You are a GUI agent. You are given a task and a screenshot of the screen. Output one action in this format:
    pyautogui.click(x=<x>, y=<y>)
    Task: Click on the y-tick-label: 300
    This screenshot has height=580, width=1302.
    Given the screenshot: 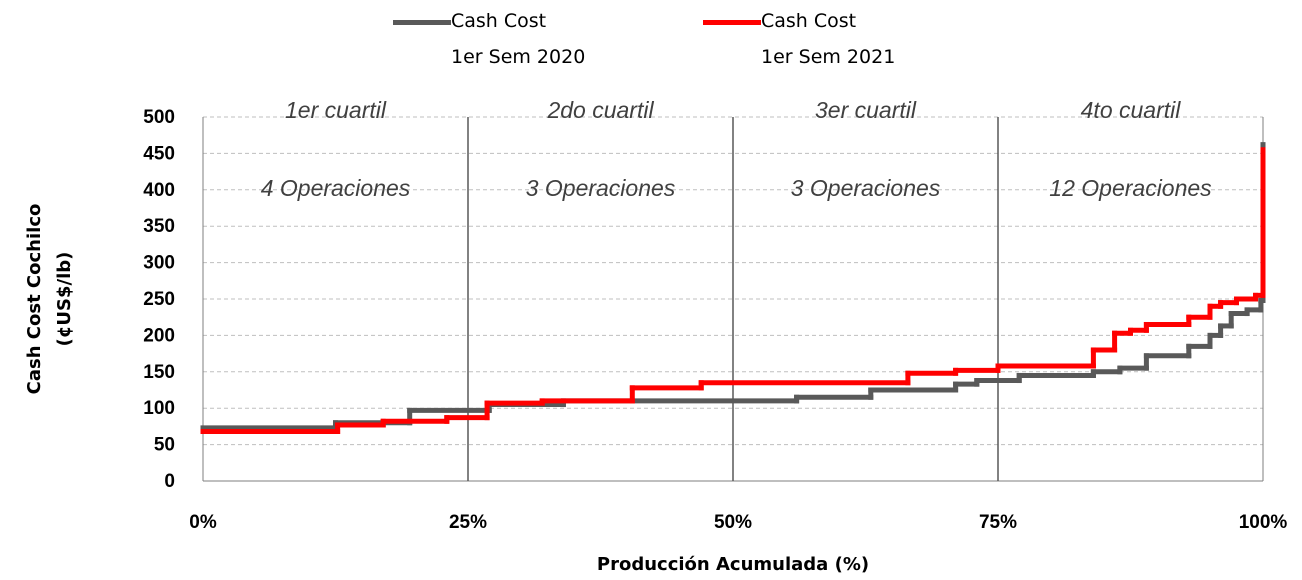 What is the action you would take?
    pyautogui.click(x=159, y=263)
    